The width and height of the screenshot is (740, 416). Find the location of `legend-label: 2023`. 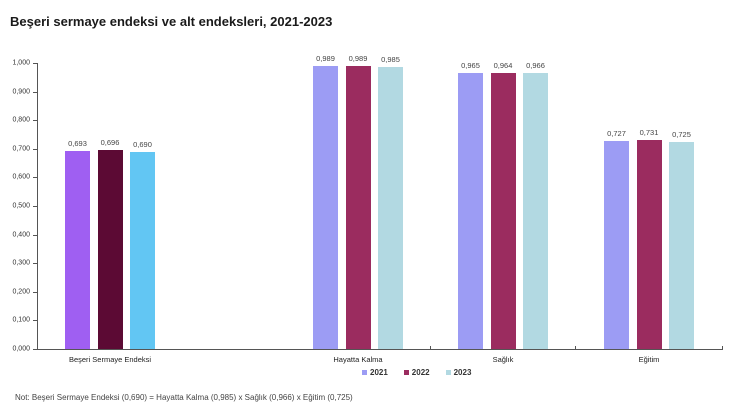

legend-label: 2023 is located at coordinates (462, 372).